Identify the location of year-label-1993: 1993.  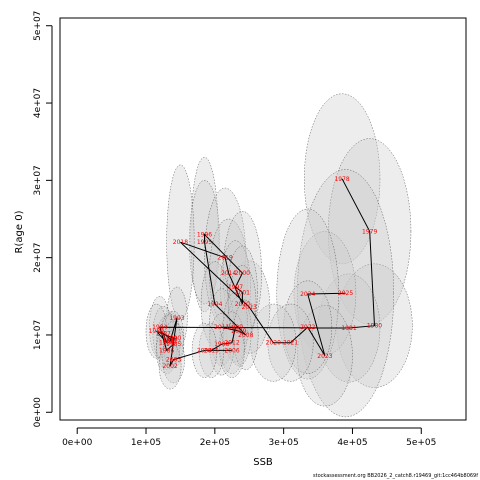
(176, 318).